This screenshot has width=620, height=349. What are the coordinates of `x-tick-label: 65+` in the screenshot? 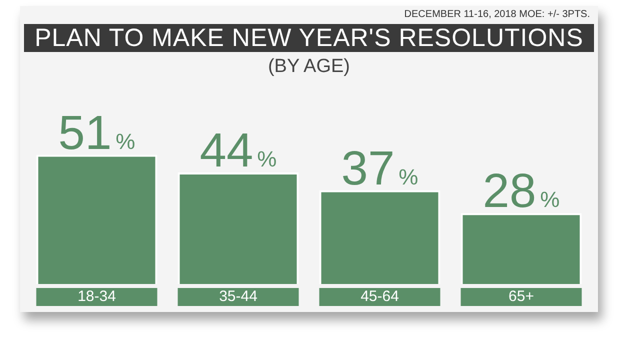 It's located at (521, 297).